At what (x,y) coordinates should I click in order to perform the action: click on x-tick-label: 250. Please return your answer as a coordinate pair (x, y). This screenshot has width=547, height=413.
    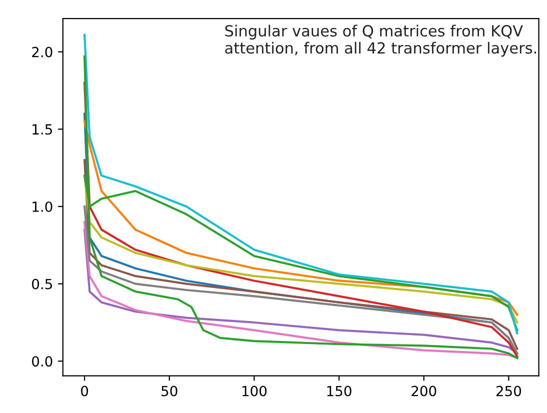
    Looking at the image, I should click on (509, 391).